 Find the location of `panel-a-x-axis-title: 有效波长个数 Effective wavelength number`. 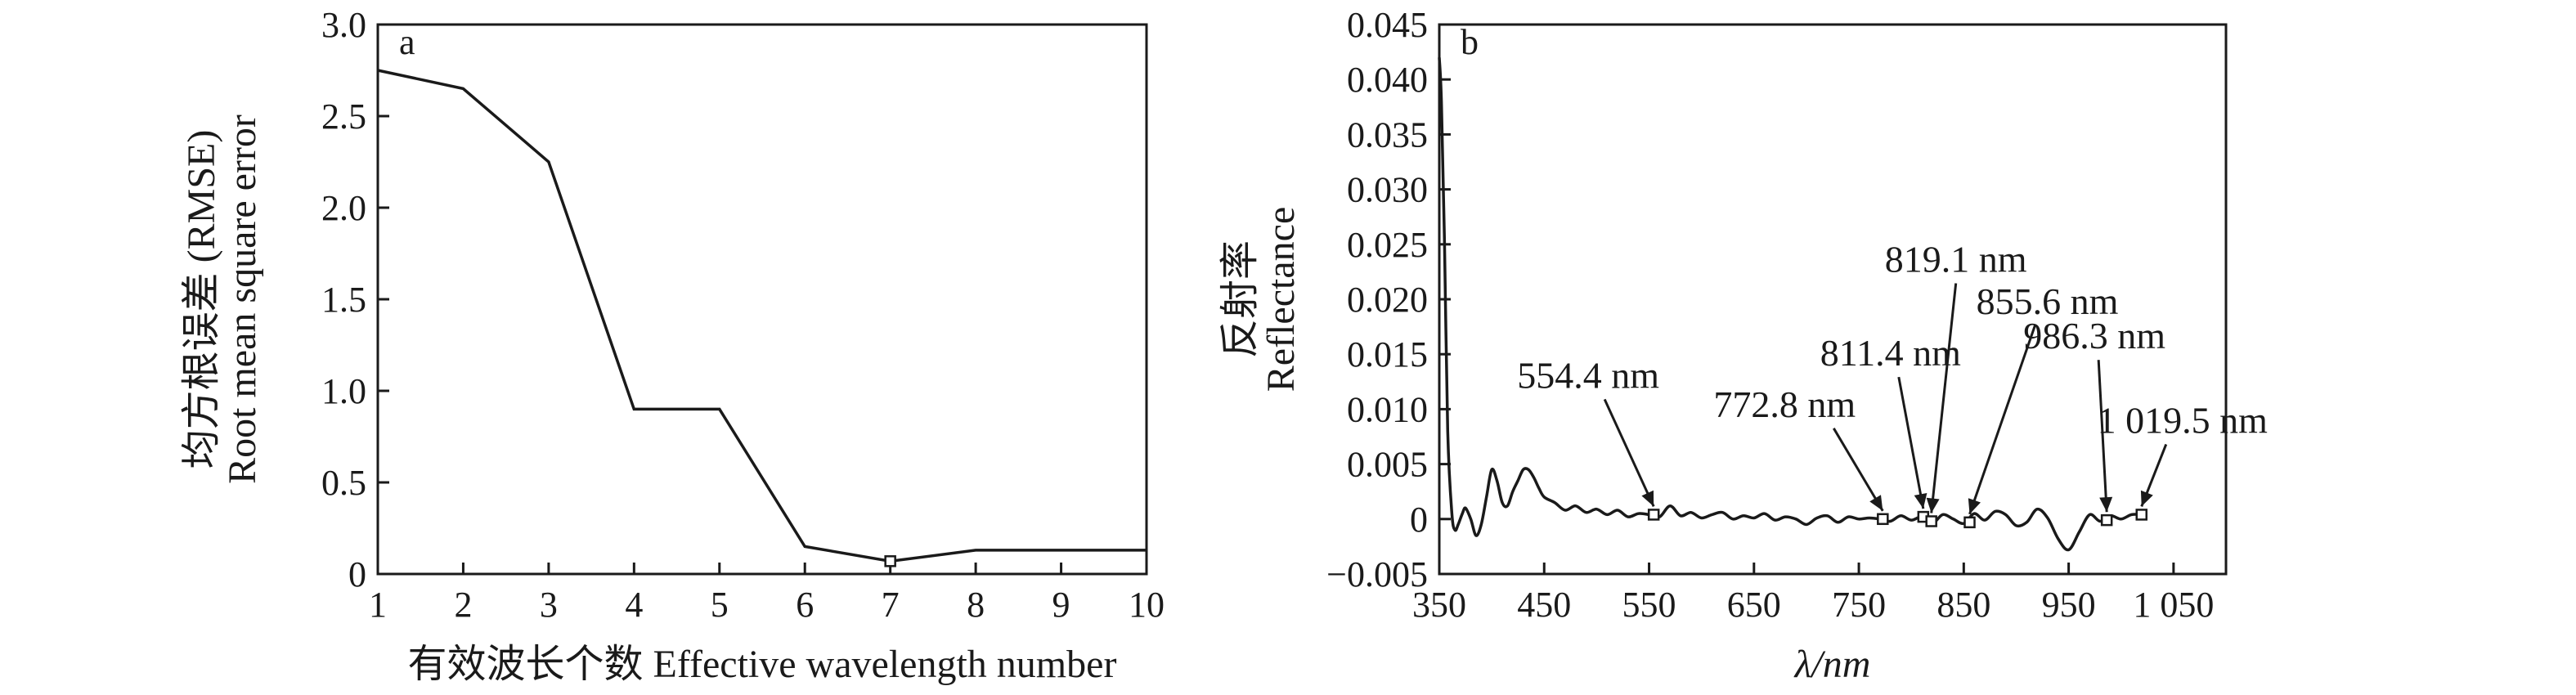

panel-a-x-axis-title: 有效波长个数 Effective wavelength number is located at coordinates (763, 664).